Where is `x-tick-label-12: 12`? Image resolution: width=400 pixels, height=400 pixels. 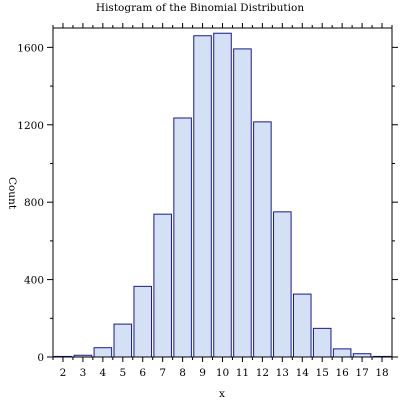
x-tick-label-12: 12 is located at coordinates (262, 373).